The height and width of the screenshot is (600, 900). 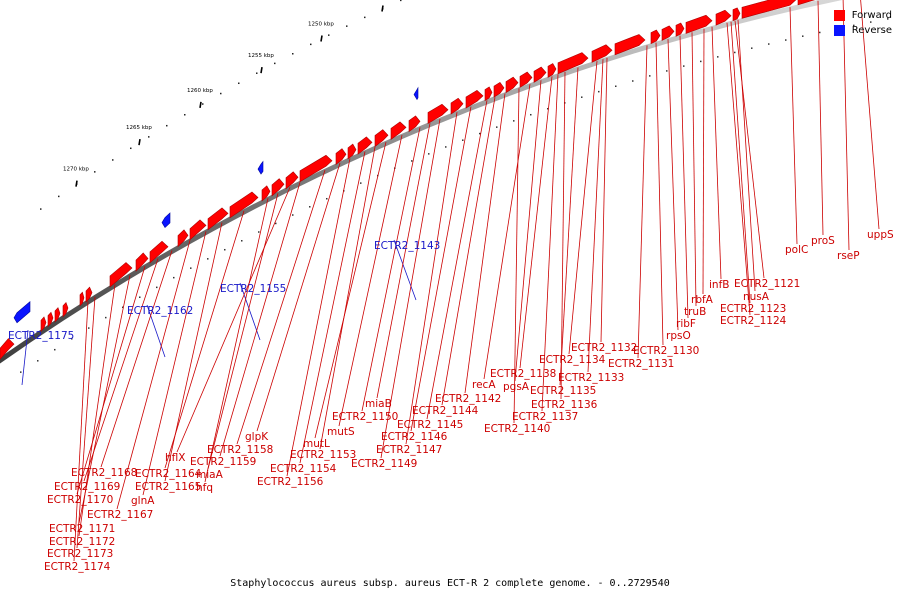 I want to click on forward-gene-label: hflX, so click(x=175, y=458).